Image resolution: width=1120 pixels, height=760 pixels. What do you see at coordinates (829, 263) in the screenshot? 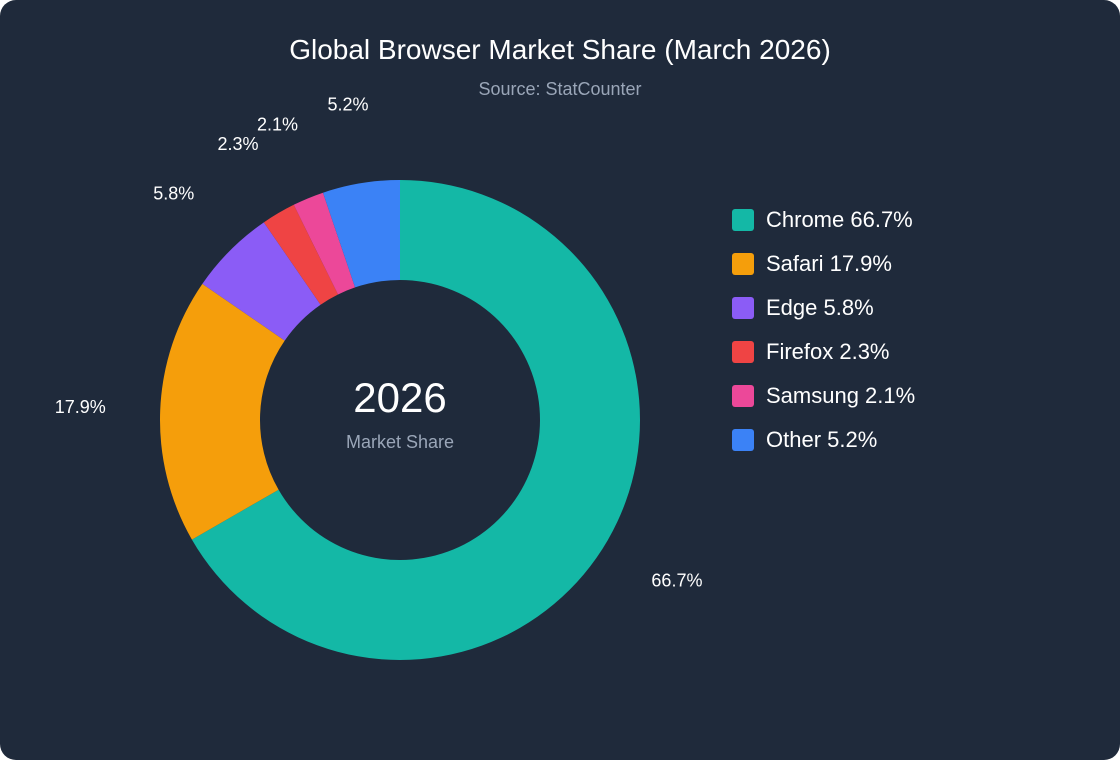
I see `legend-label: Safari 17.9%` at bounding box center [829, 263].